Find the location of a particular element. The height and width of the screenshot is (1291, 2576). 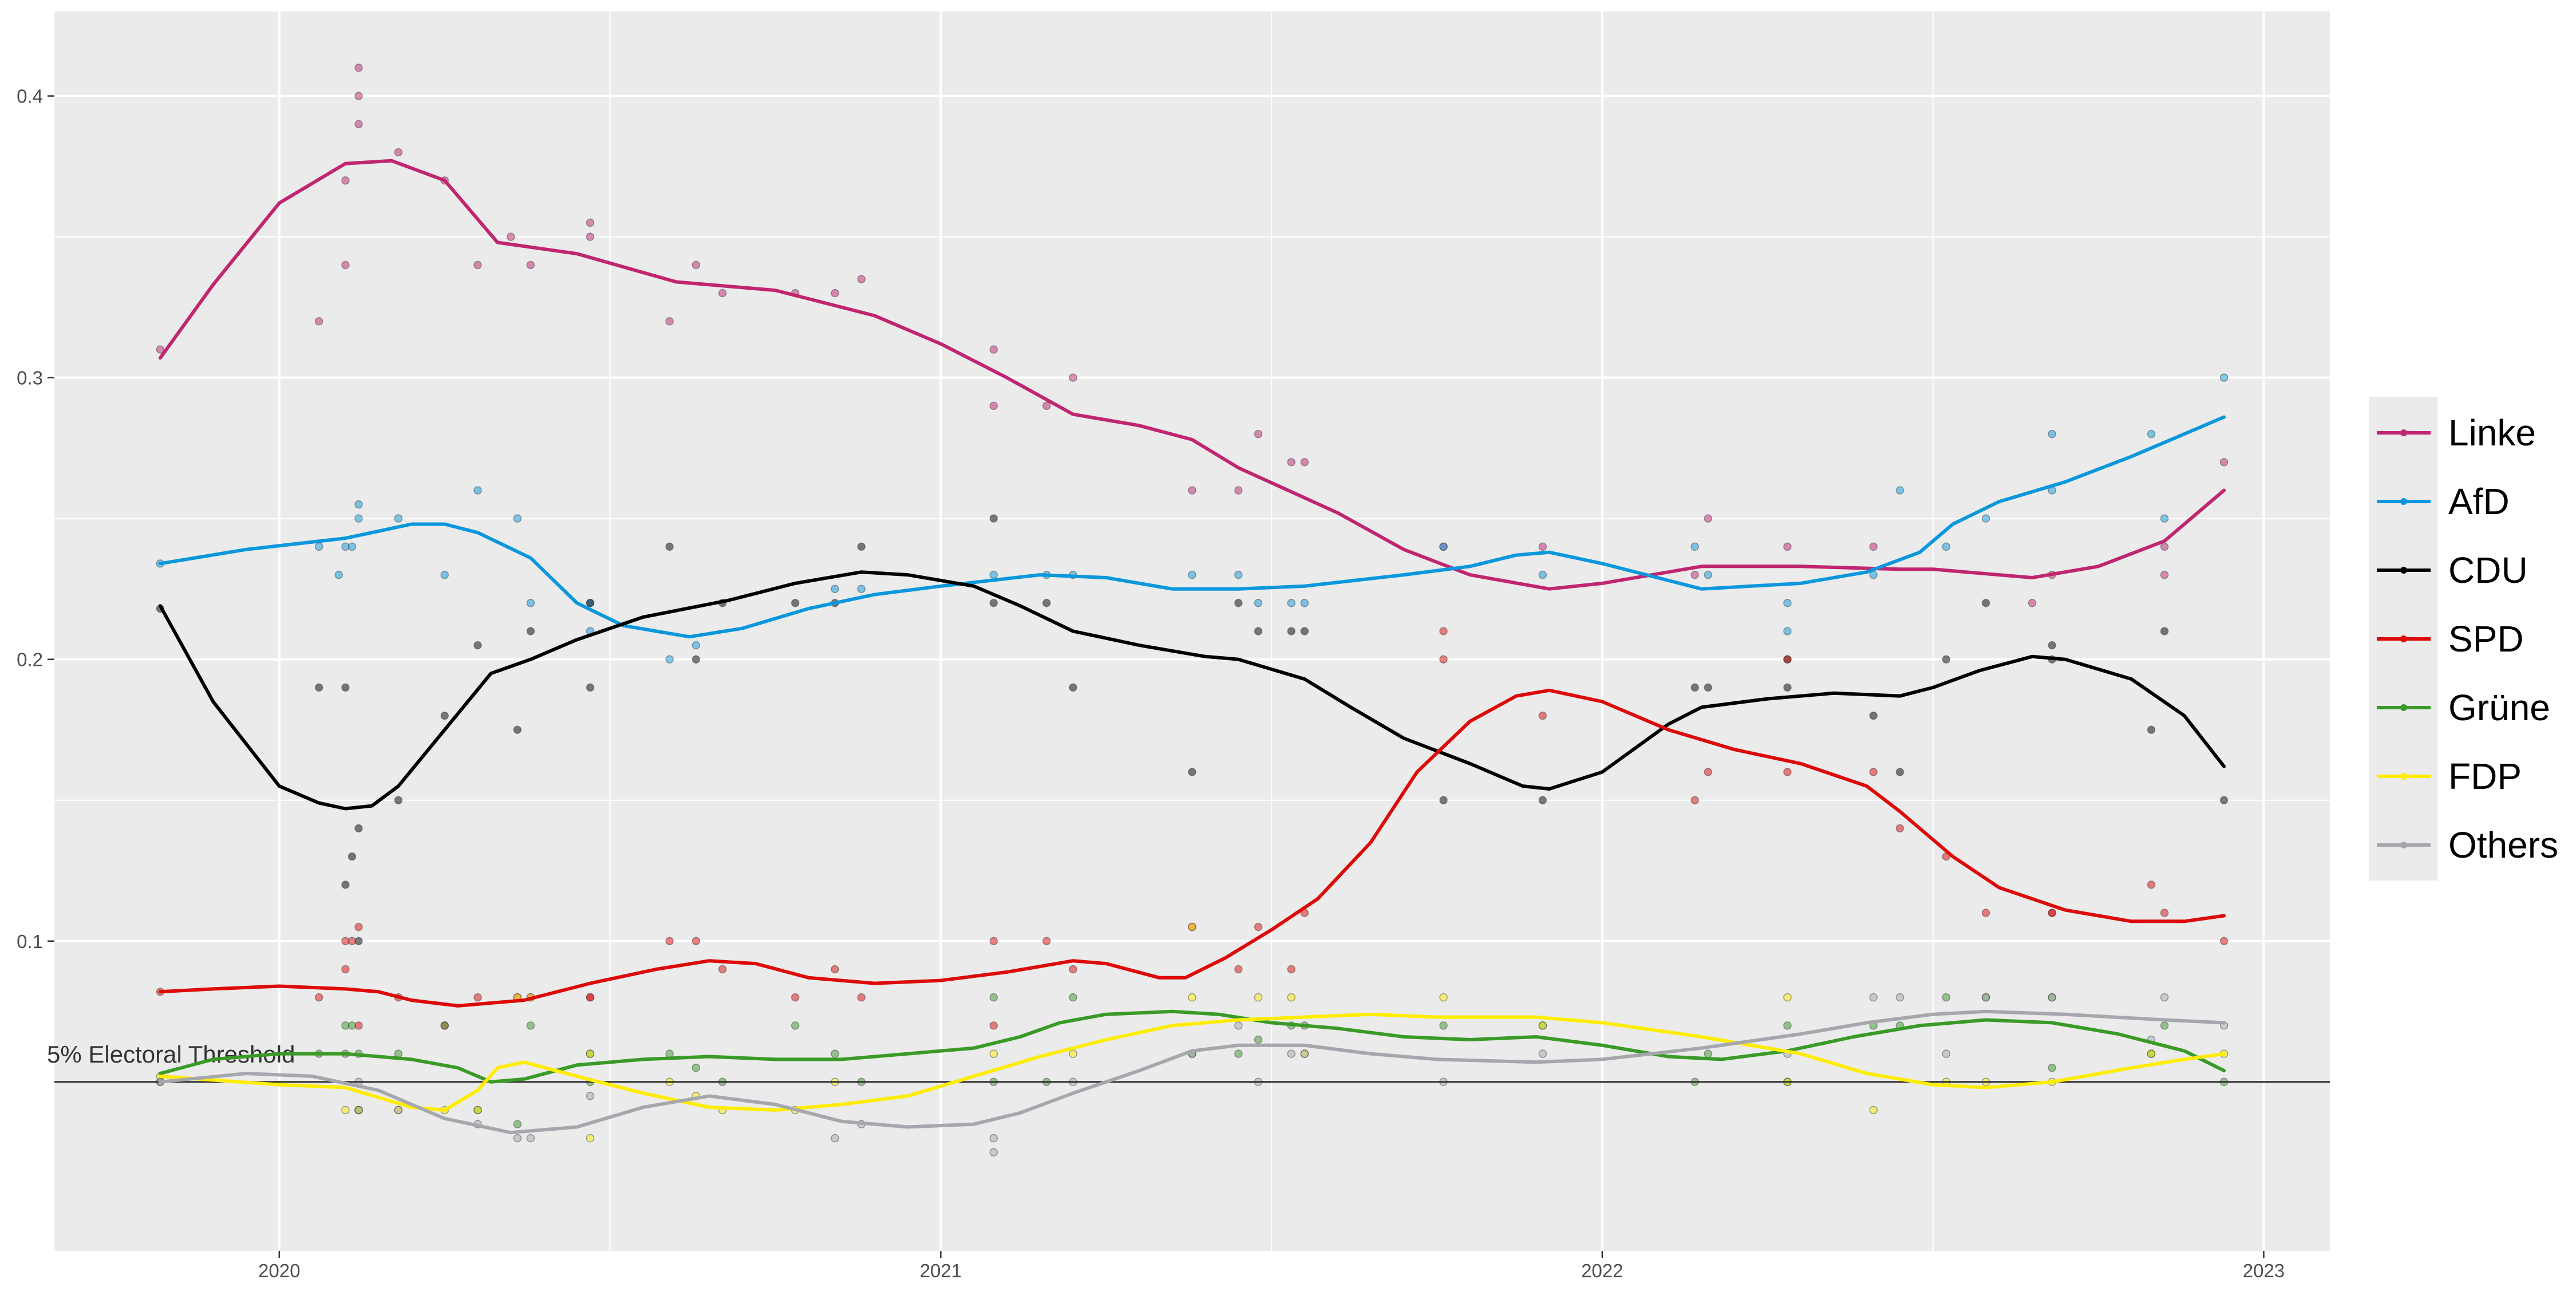

legend-label: Others is located at coordinates (2503, 845).